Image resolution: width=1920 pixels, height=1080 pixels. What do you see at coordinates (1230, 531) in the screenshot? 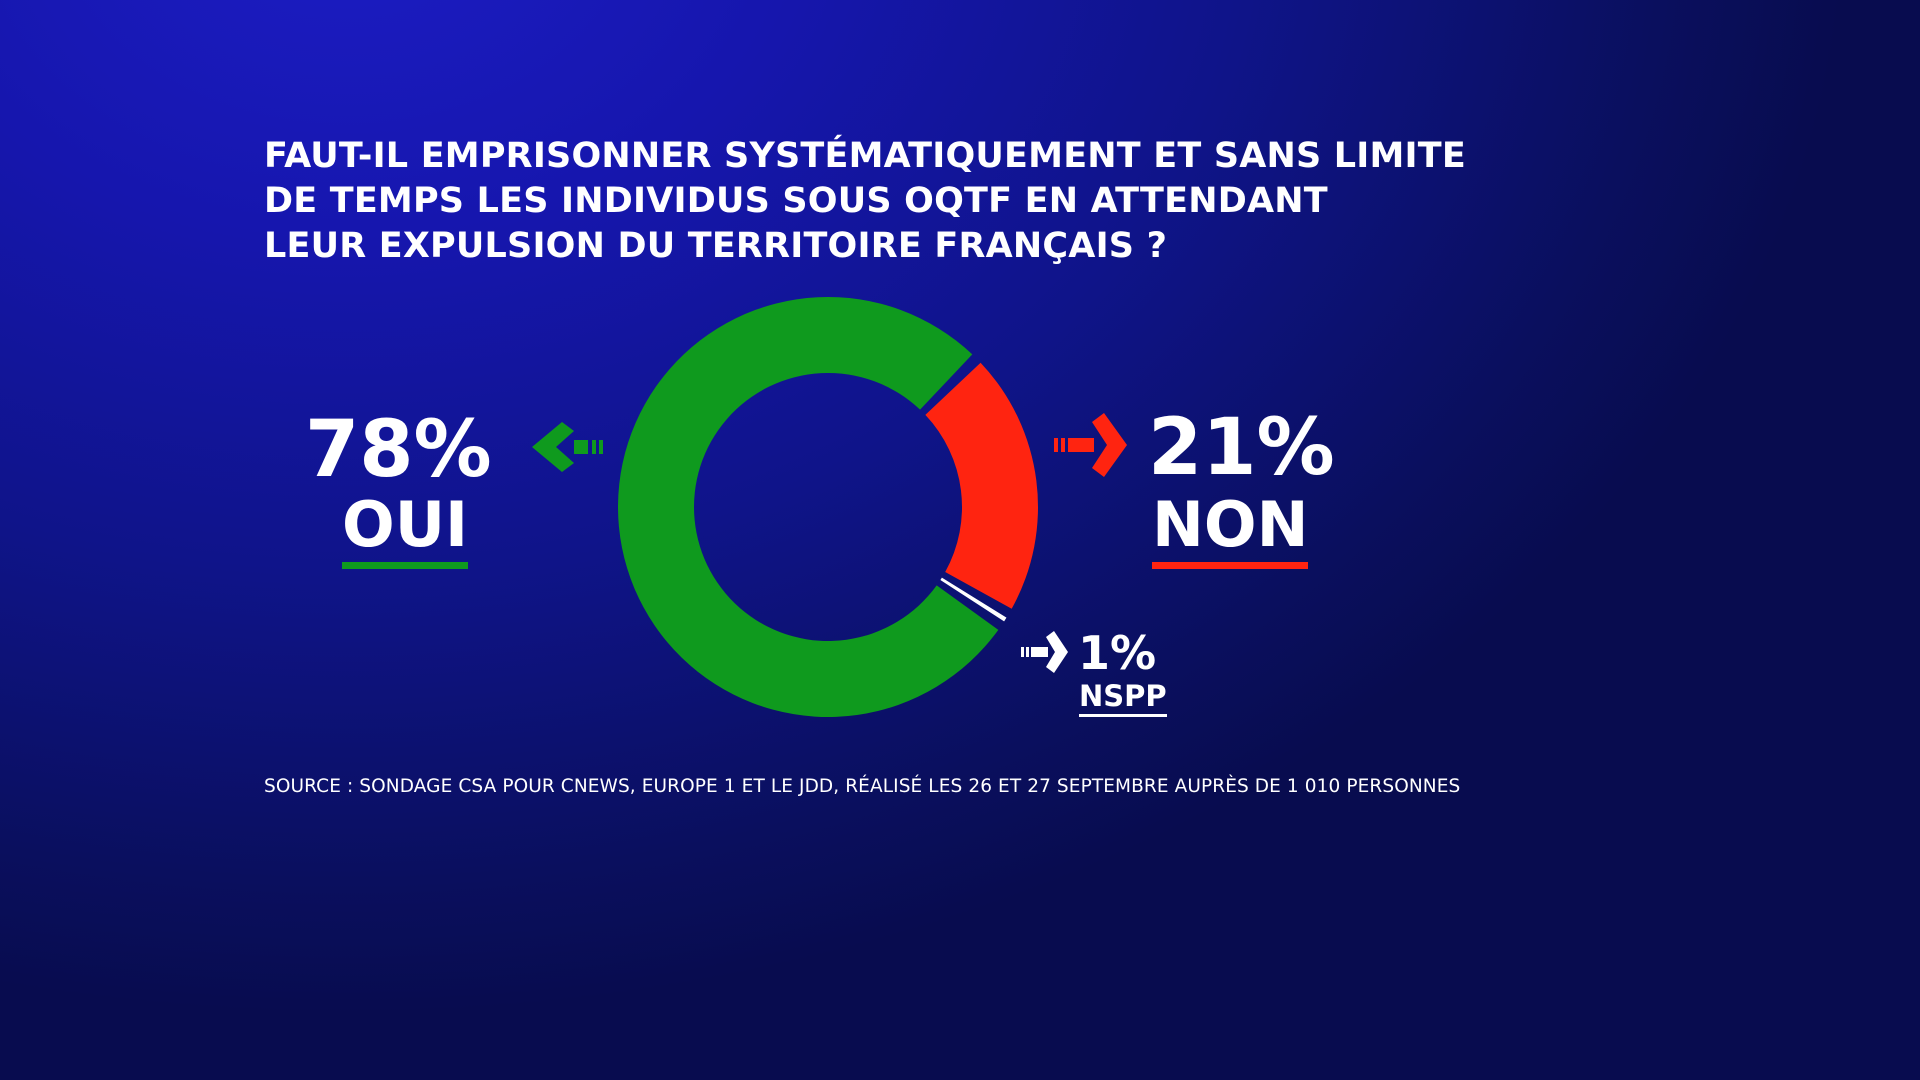
I see `non-label: NON` at bounding box center [1230, 531].